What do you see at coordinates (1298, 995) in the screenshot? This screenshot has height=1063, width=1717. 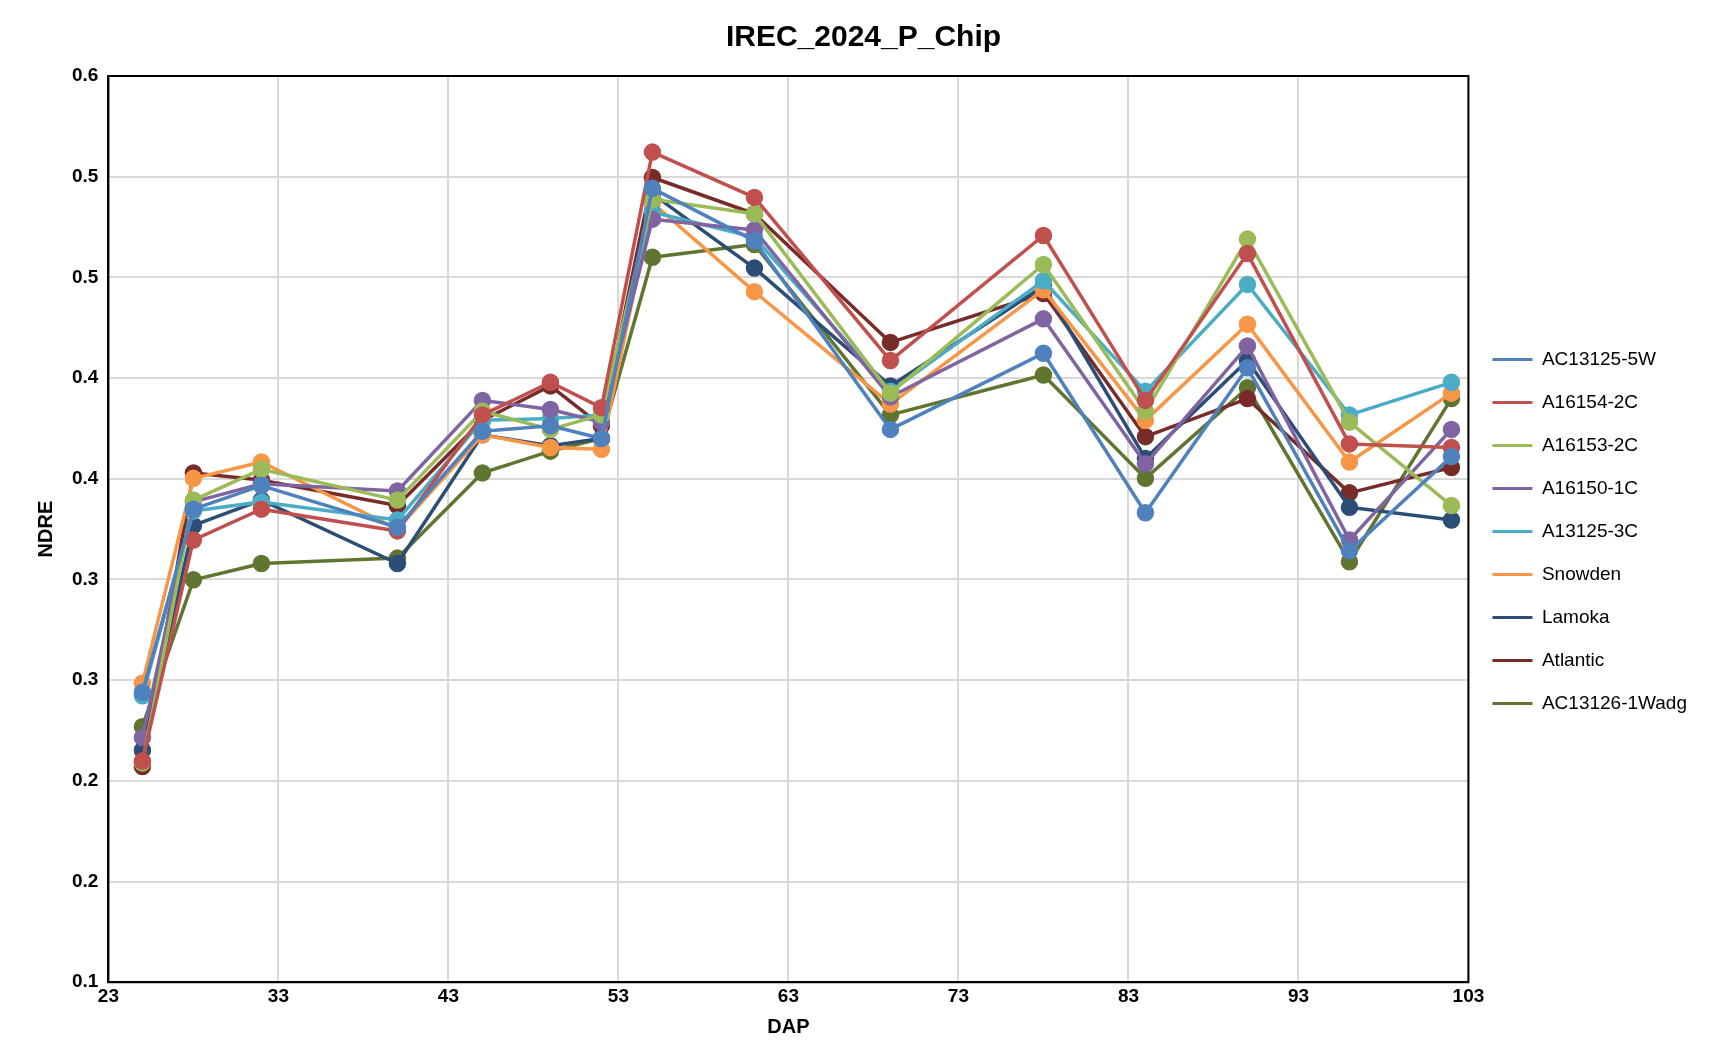 I see `x-tick-label: 93` at bounding box center [1298, 995].